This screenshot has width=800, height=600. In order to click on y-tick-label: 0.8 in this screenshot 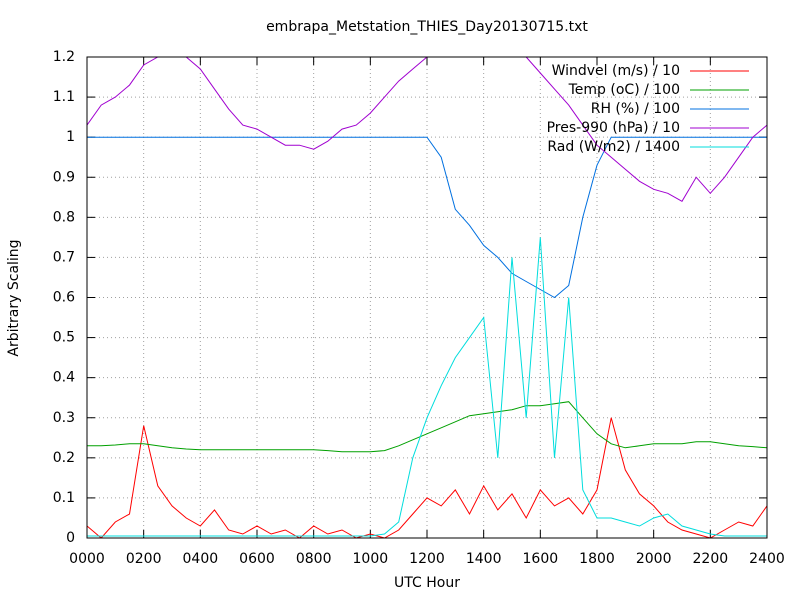, I will do `click(64, 217)`.